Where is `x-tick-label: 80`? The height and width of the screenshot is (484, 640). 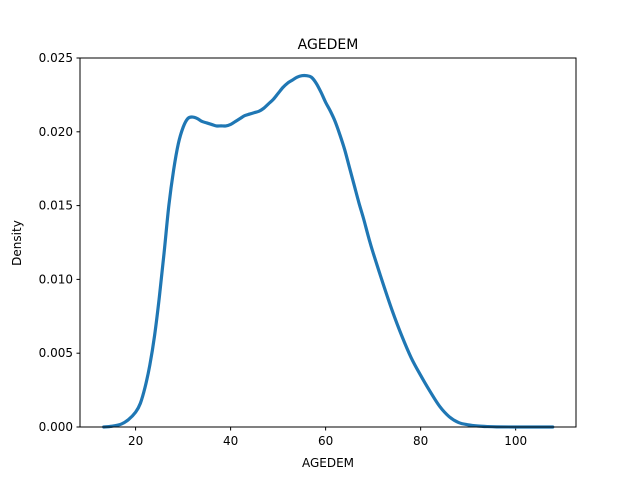 x-tick-label: 80 is located at coordinates (420, 441).